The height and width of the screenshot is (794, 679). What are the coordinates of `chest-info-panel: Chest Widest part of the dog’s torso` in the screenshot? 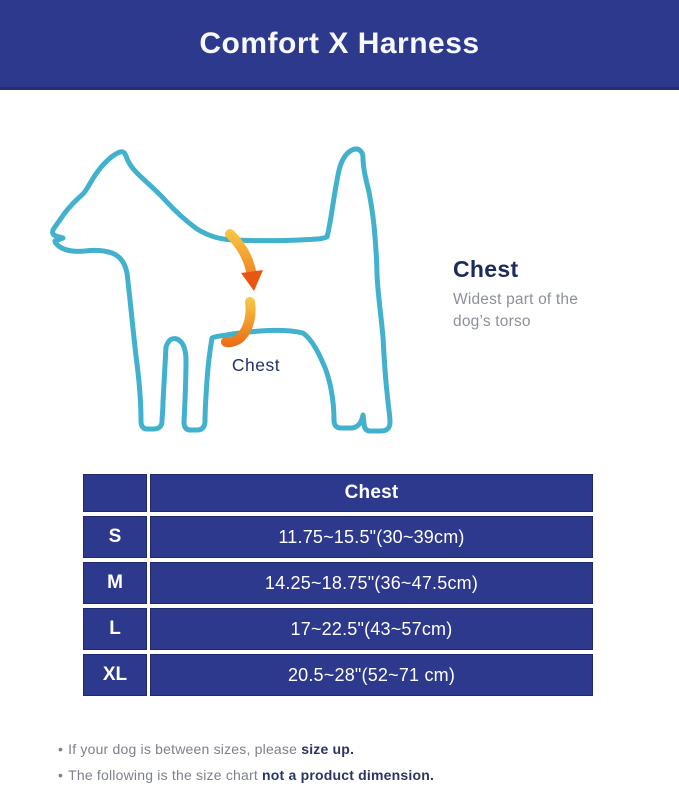 It's located at (548, 294).